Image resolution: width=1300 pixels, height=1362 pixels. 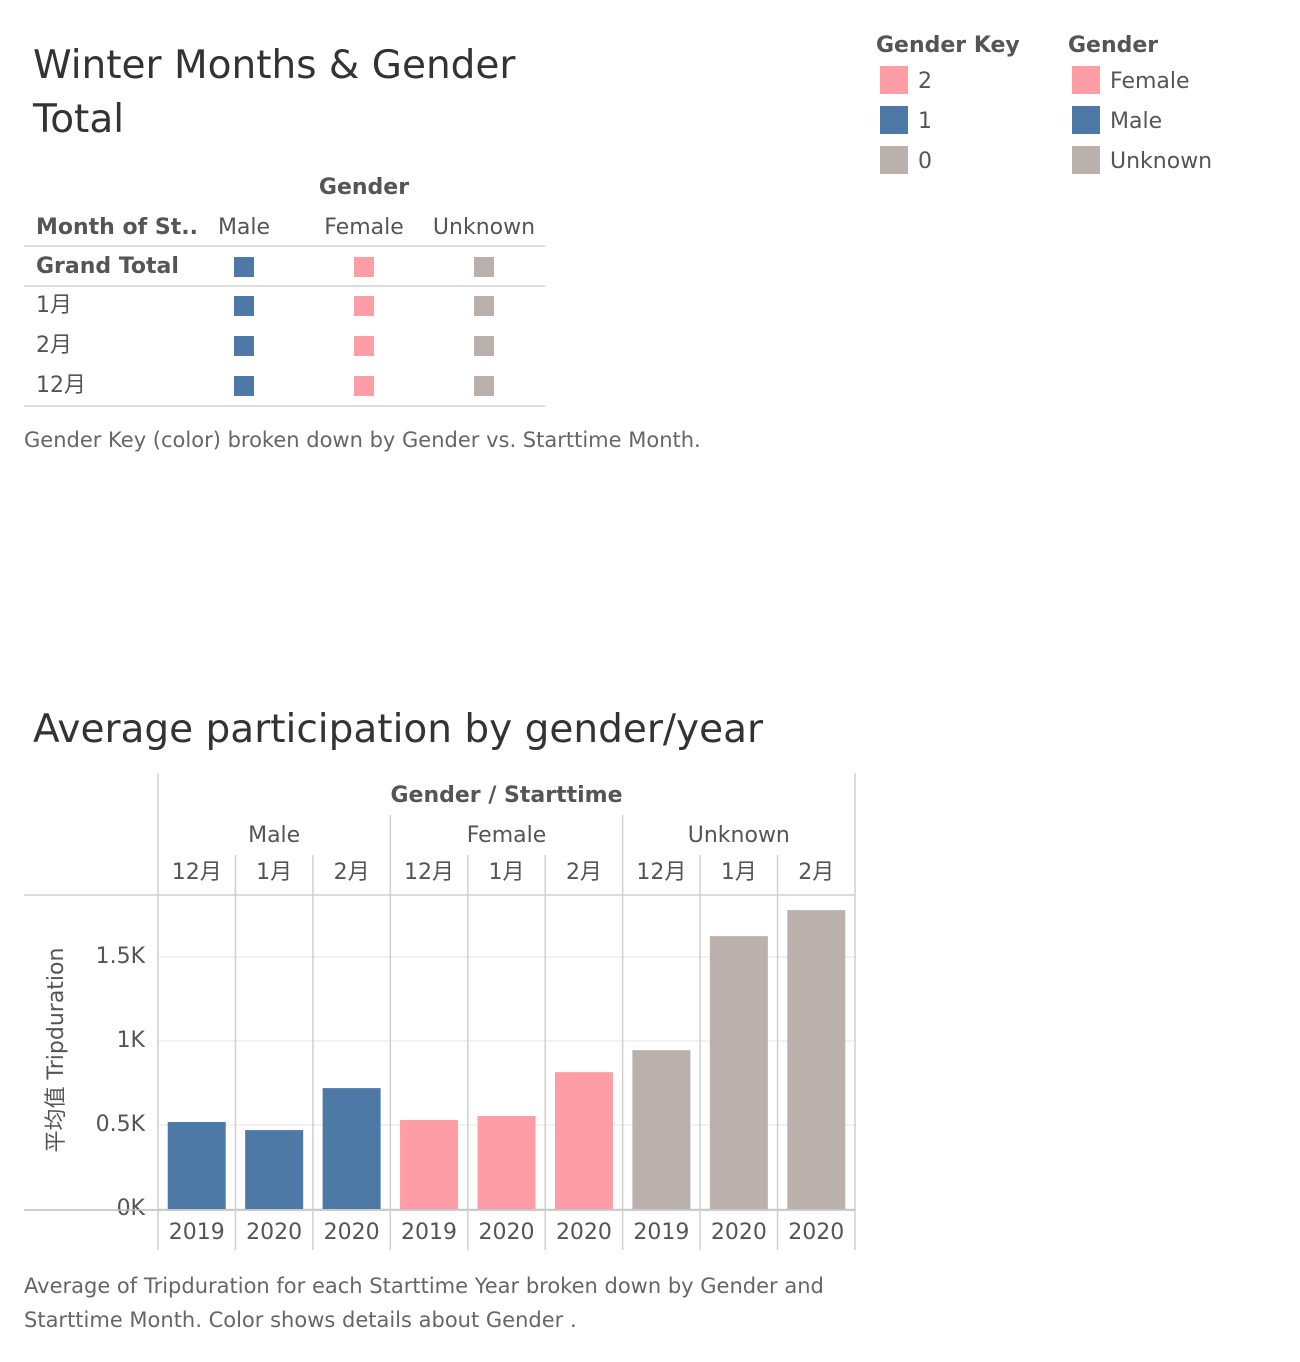 I want to click on legend-label: 2, so click(x=925, y=81).